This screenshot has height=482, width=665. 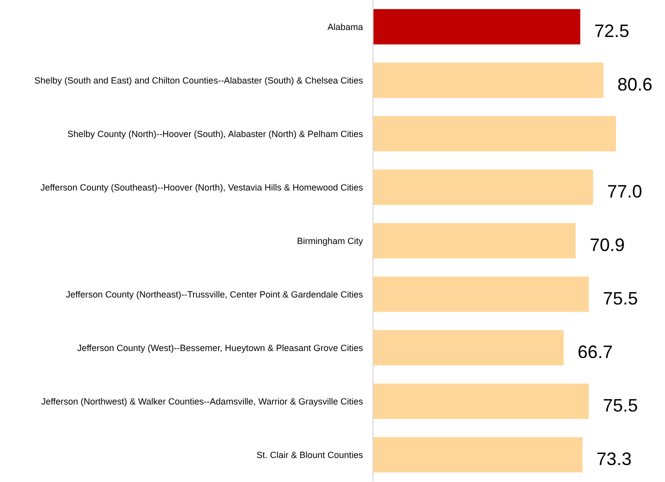 What do you see at coordinates (614, 459) in the screenshot?
I see `data-label: 73.3` at bounding box center [614, 459].